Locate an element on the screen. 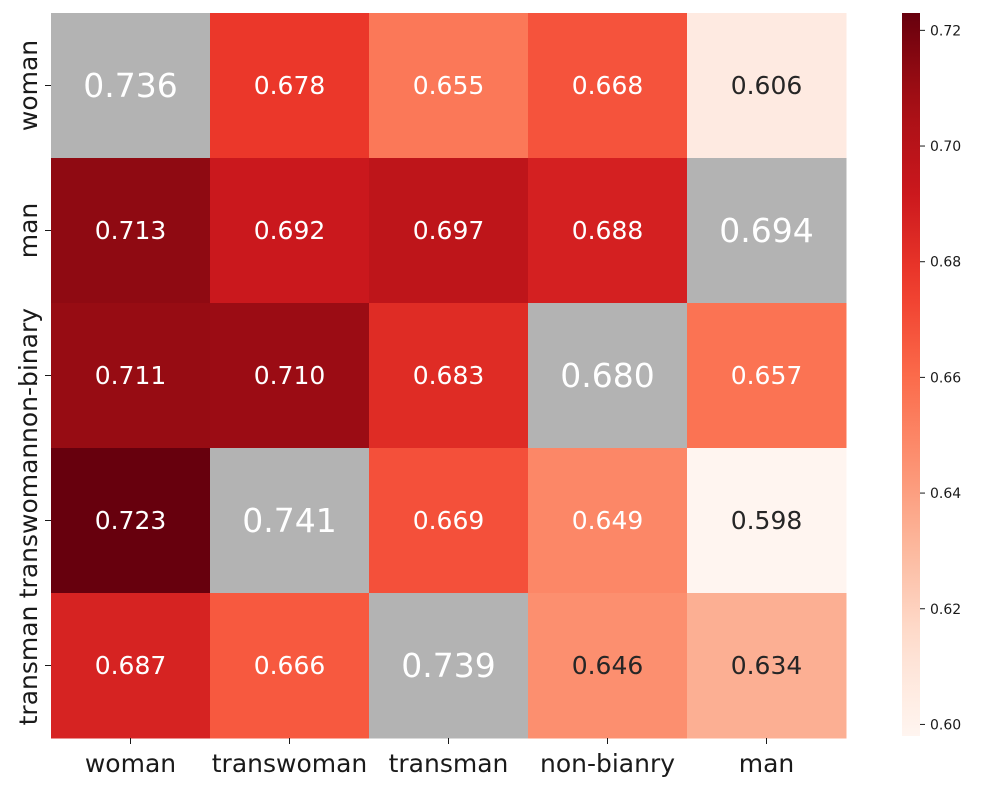 Image resolution: width=997 pixels, height=789 pixels. cell-value-label: 0.694 is located at coordinates (766, 230).